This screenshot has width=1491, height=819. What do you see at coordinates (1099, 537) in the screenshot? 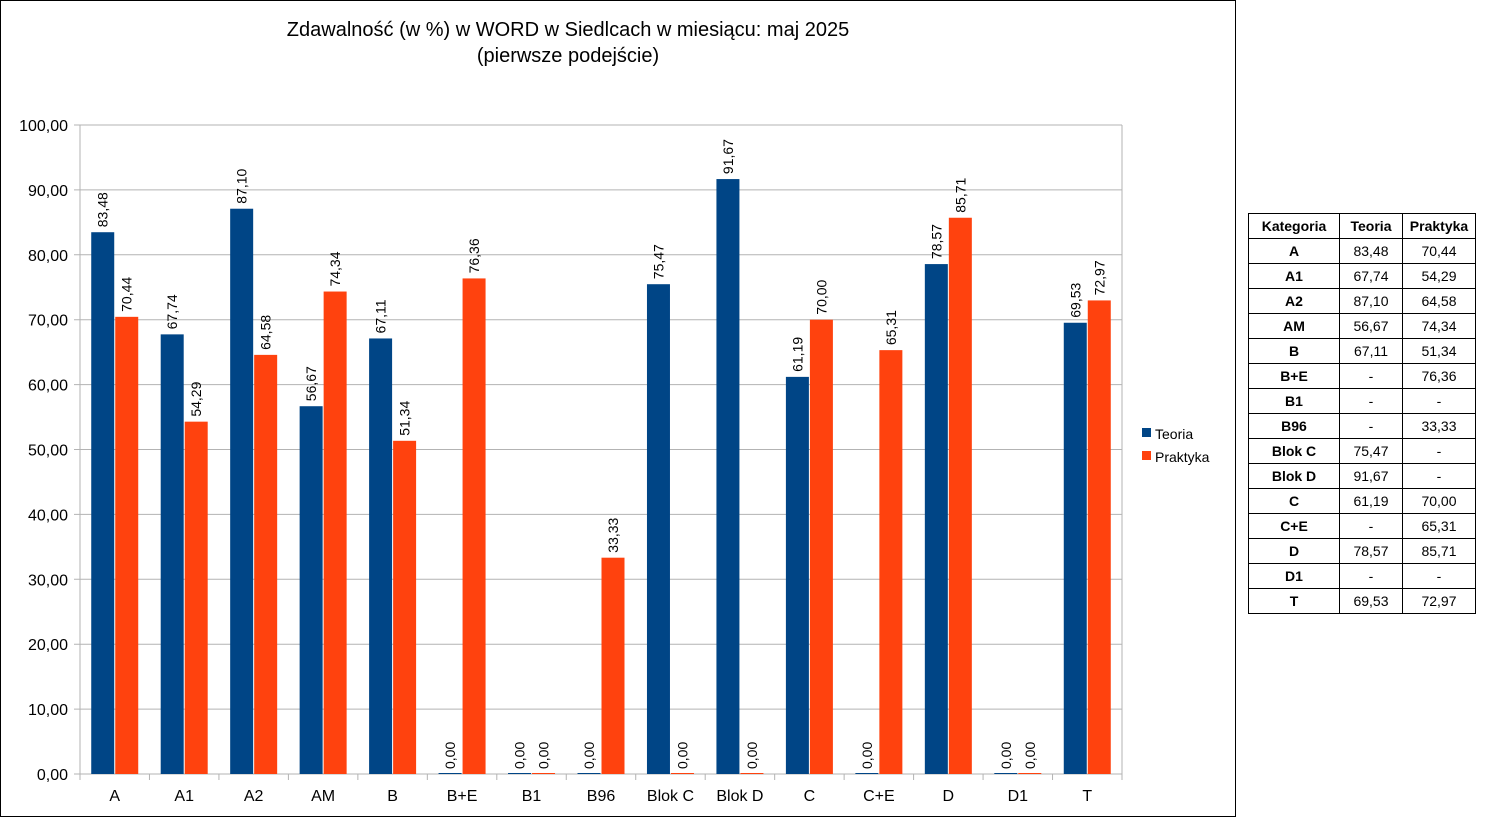
I see `bar-praktyka-t` at bounding box center [1099, 537].